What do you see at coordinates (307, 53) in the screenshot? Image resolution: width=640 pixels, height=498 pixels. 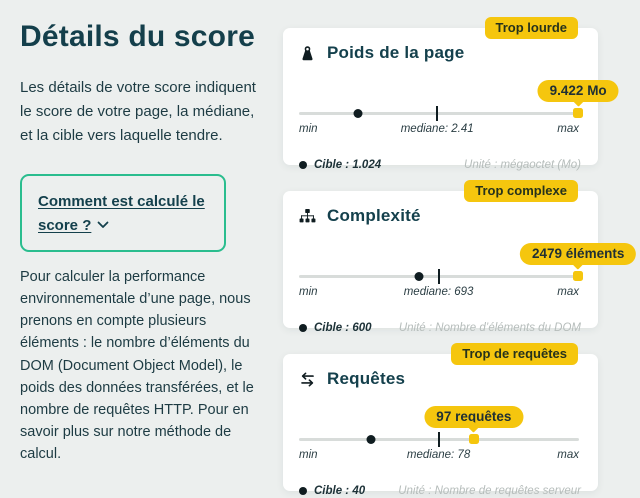 I see `weight-icon` at bounding box center [307, 53].